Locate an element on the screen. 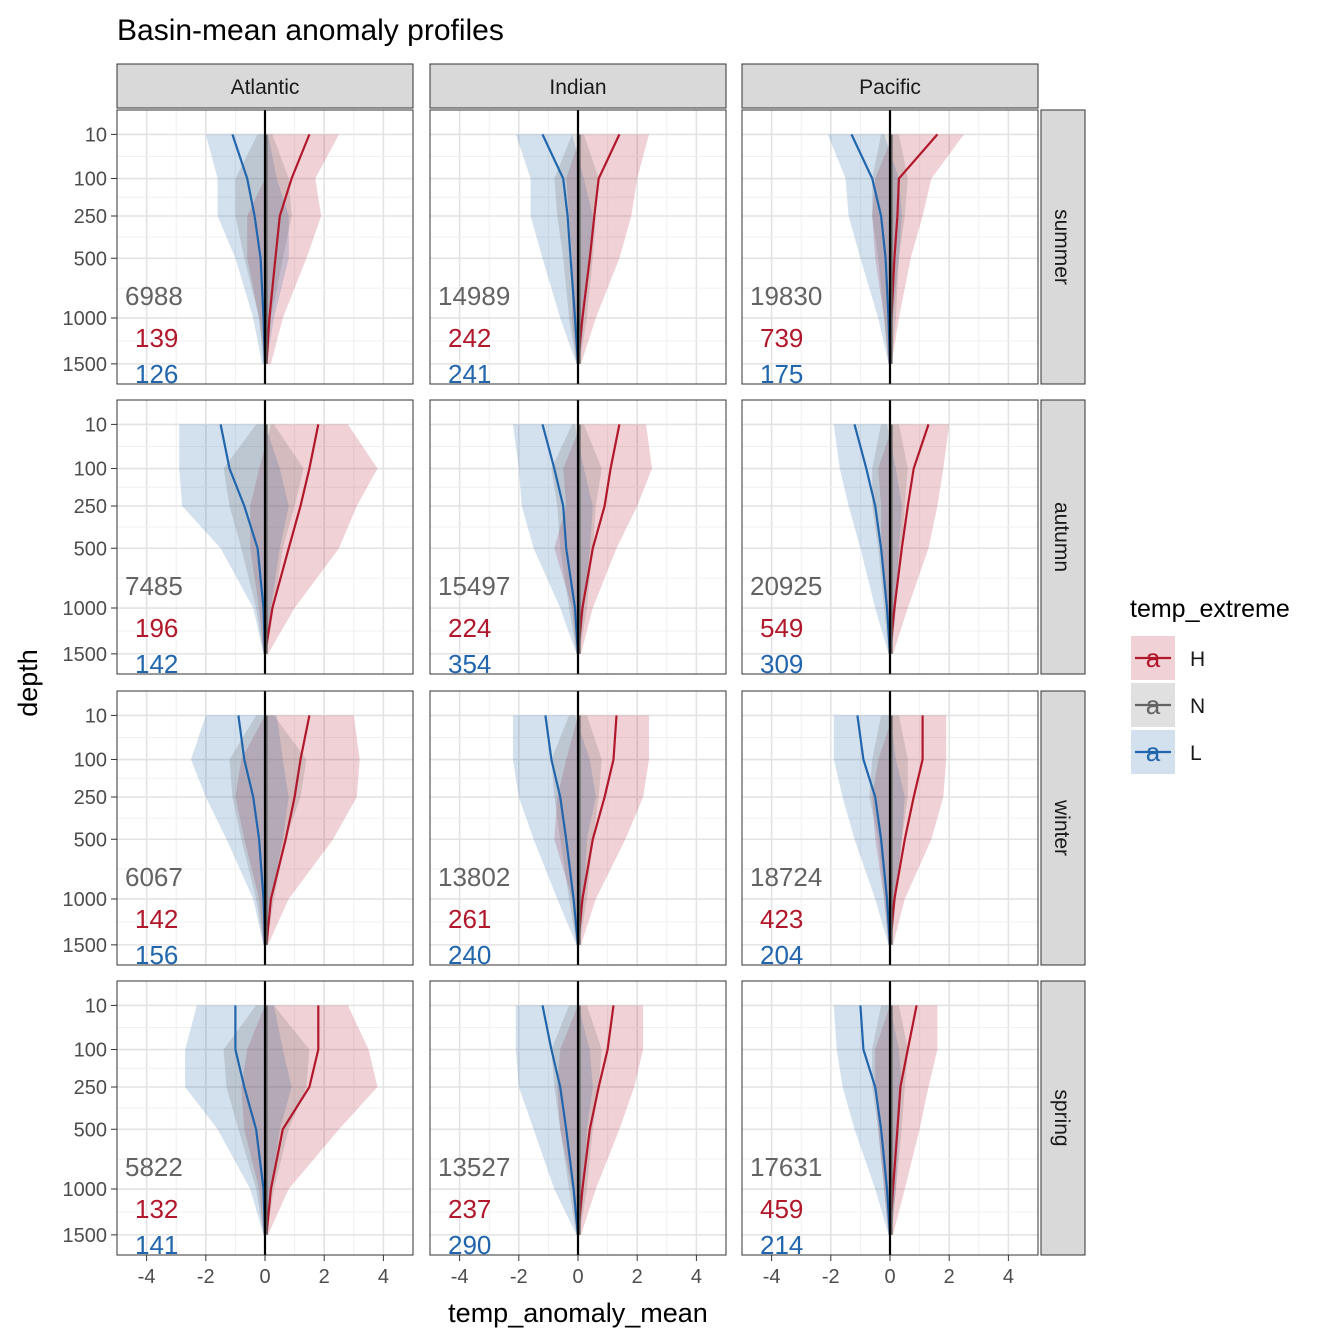 This screenshot has width=1344, height=1344. panel-atlantic-autumn: 7485 196 142 is located at coordinates (265, 539).